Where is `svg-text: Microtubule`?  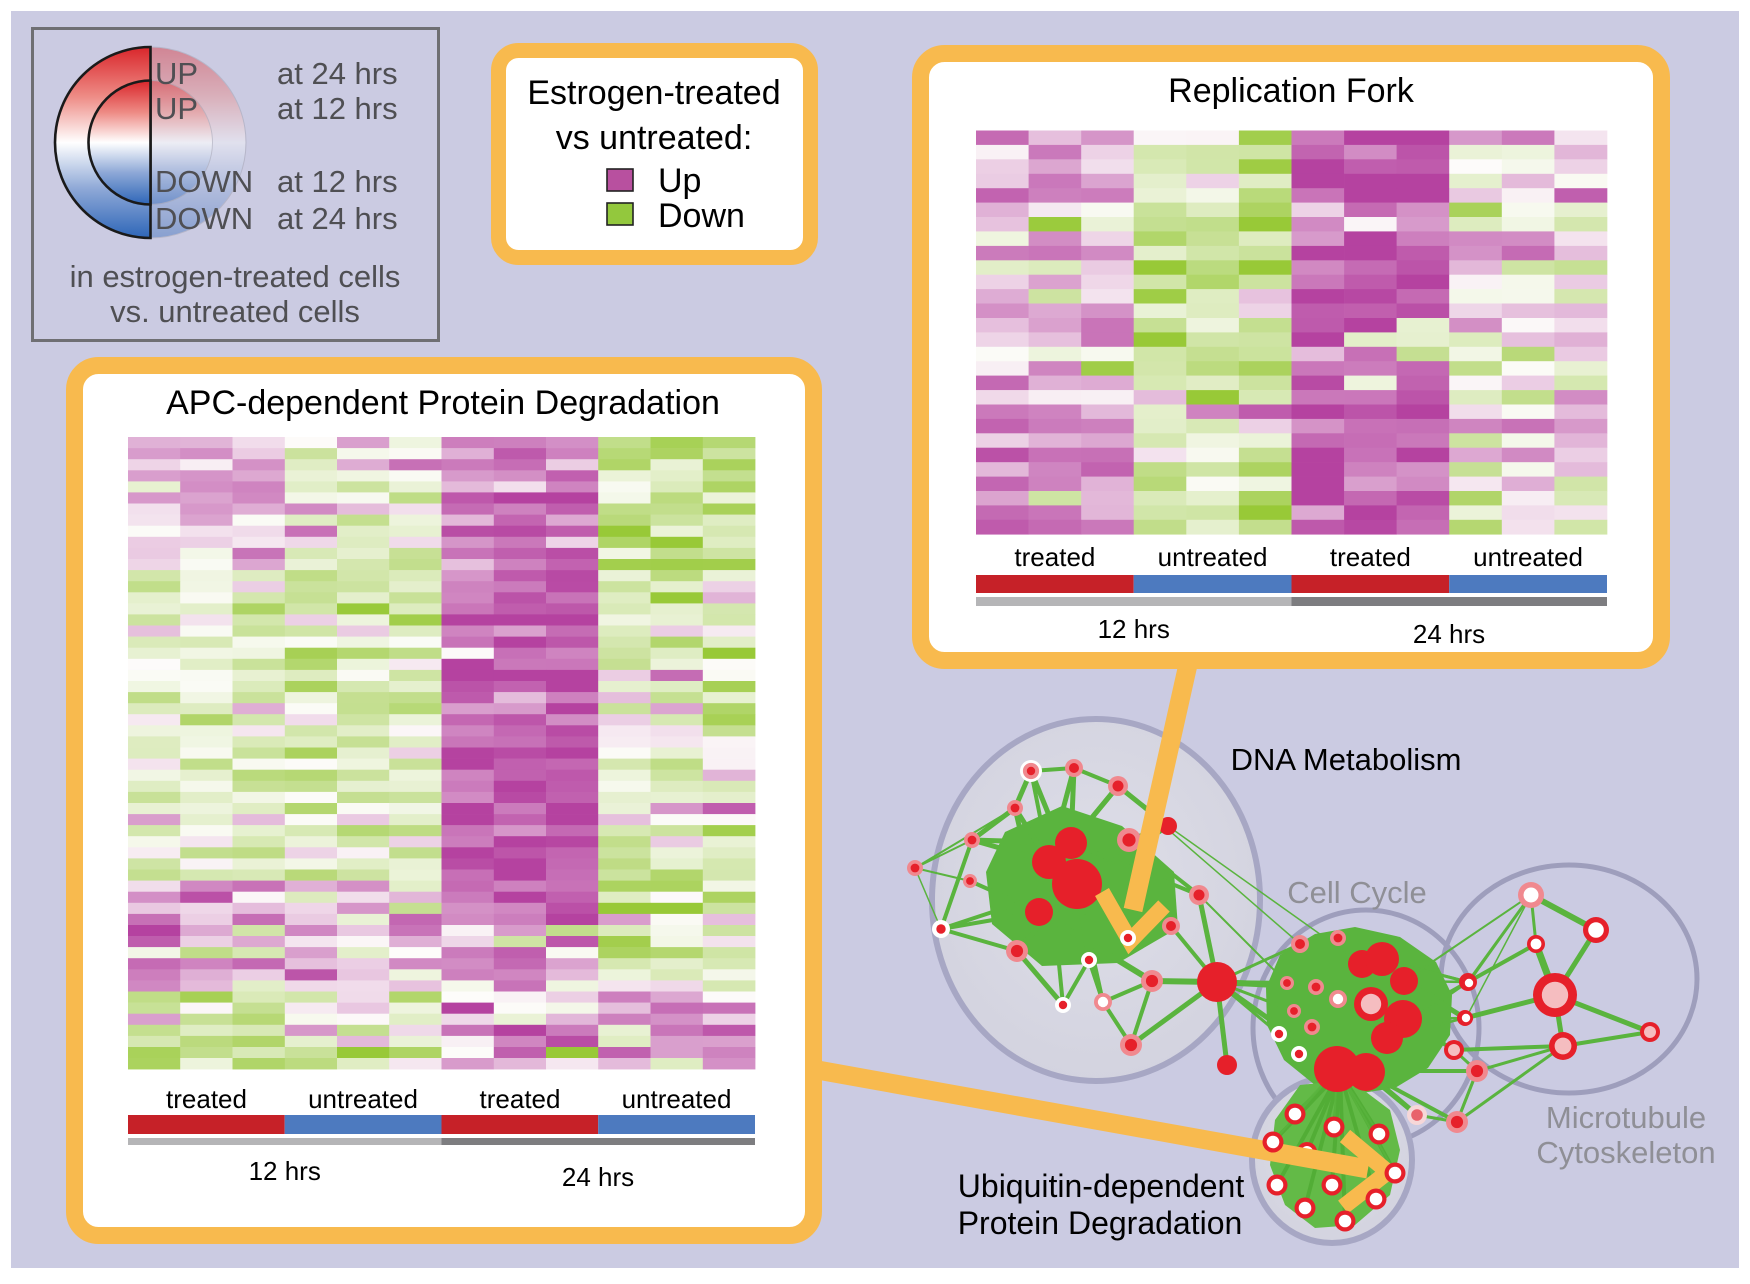
svg-text: Microtubule is located at coordinates (1626, 1117).